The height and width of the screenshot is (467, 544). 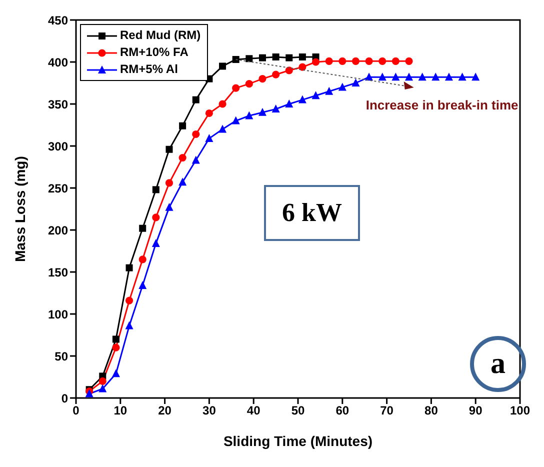 What do you see at coordinates (442, 104) in the screenshot?
I see `annotation: Increase in break-in time` at bounding box center [442, 104].